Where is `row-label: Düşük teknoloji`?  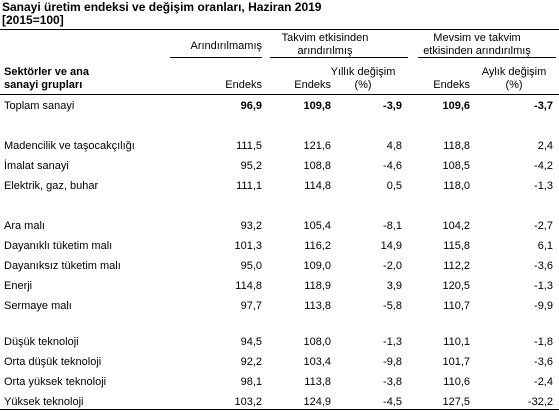
row-label: Düşük teknoloji is located at coordinates (41, 342).